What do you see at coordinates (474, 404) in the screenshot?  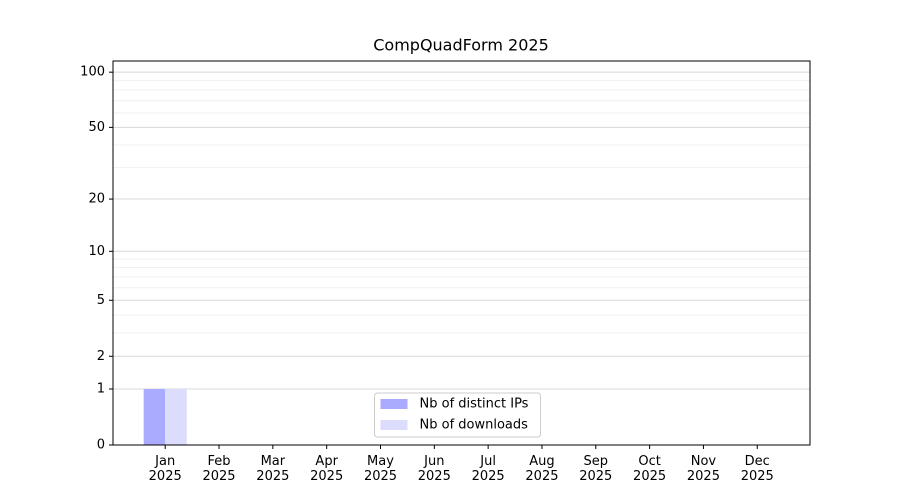 I see `legend-label: Nb of distinct IPs` at bounding box center [474, 404].